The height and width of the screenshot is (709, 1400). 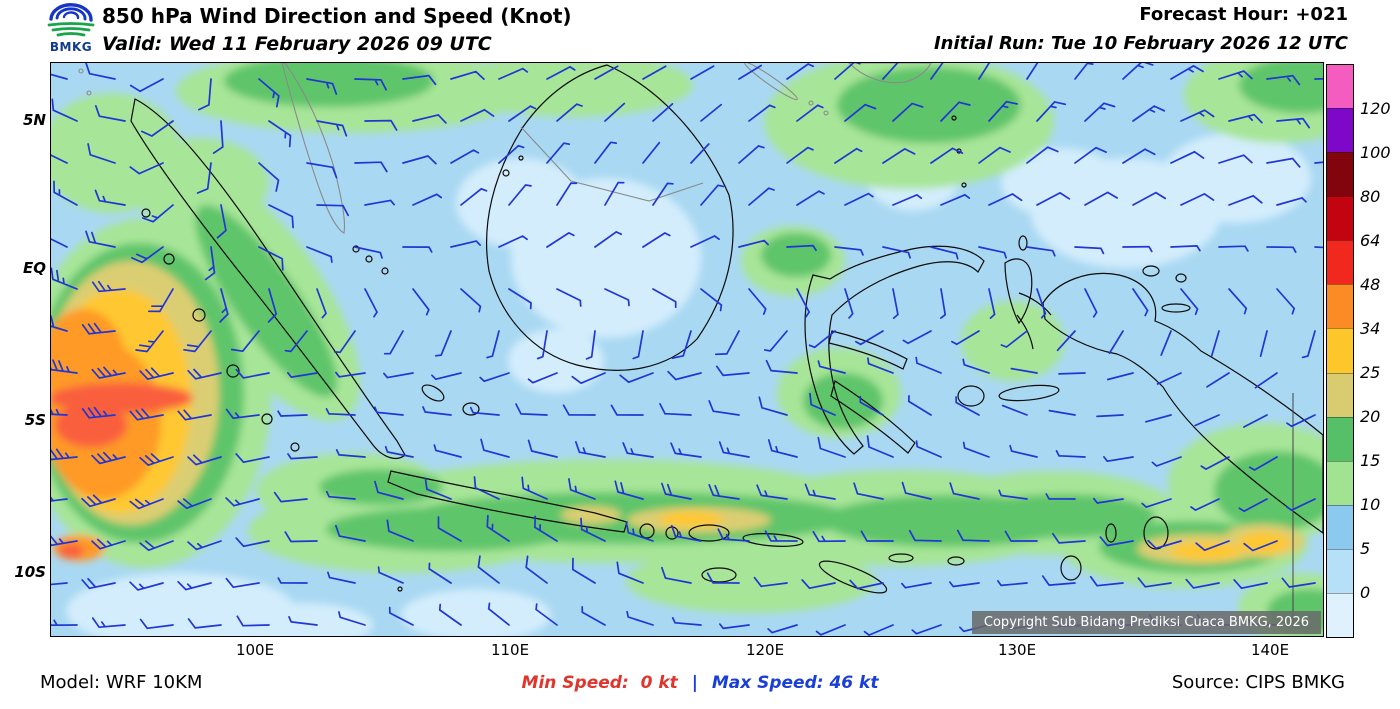 What do you see at coordinates (1370, 240) in the screenshot?
I see `legend-label-64: 64` at bounding box center [1370, 240].